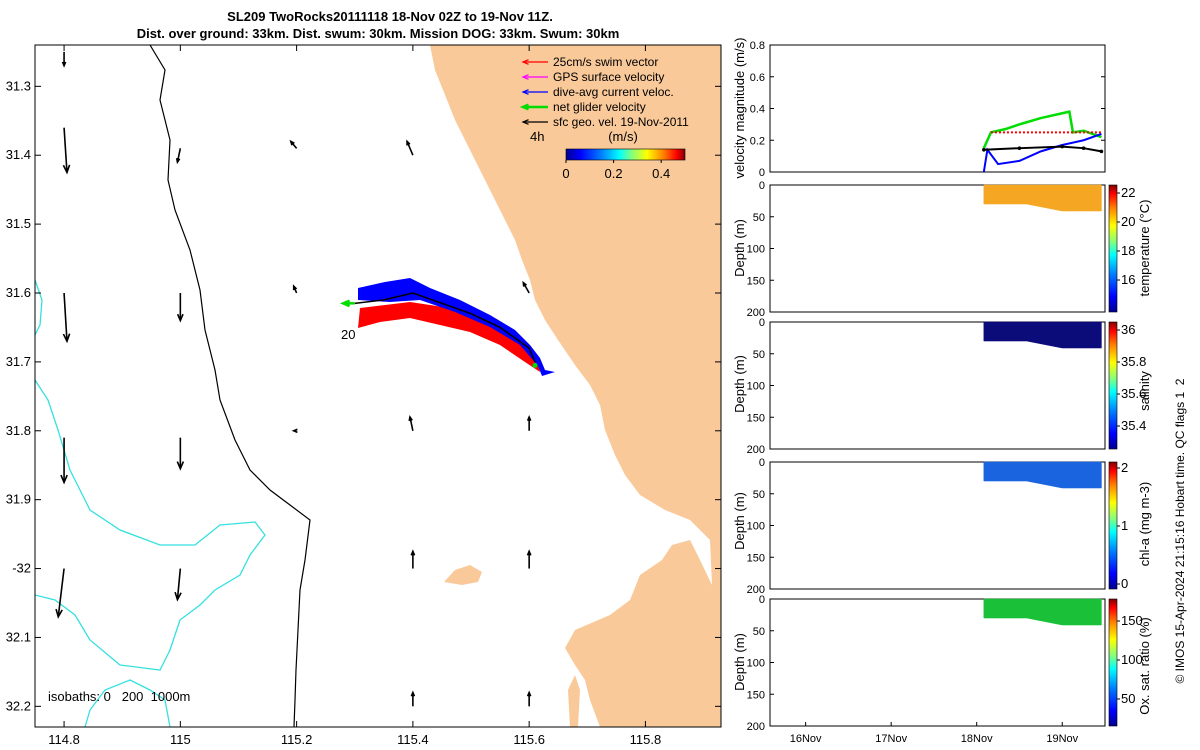 Image resolution: width=1200 pixels, height=750 pixels. I want to click on oxygen-section-colorbar, so click(1113, 662).